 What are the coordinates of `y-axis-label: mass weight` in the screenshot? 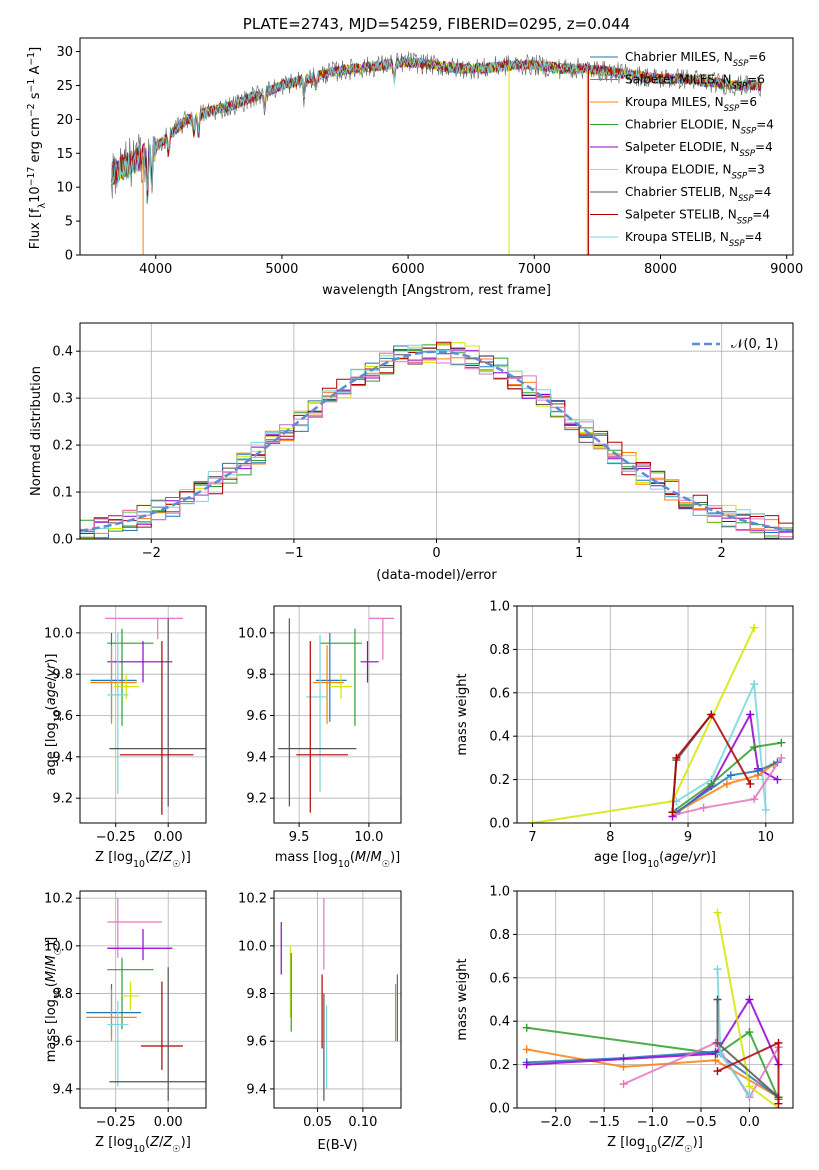 It's located at (462, 999).